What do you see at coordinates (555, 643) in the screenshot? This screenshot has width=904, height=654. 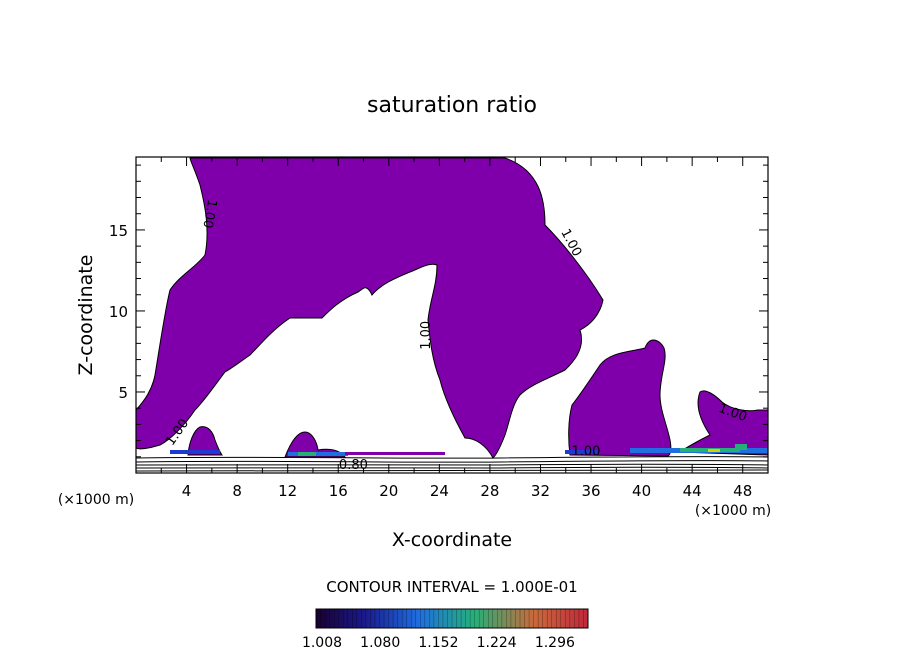 I see `colorbar-label: 1.296` at bounding box center [555, 643].